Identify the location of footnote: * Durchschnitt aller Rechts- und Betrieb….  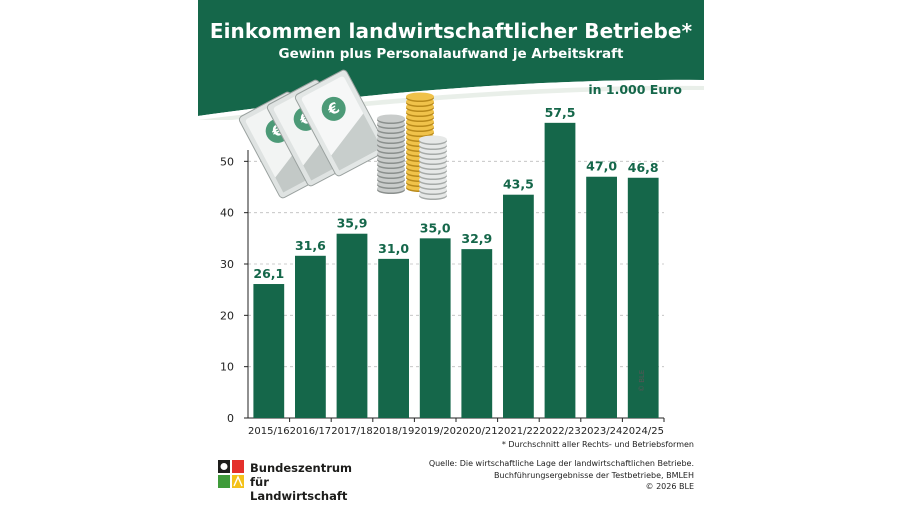
(597, 444).